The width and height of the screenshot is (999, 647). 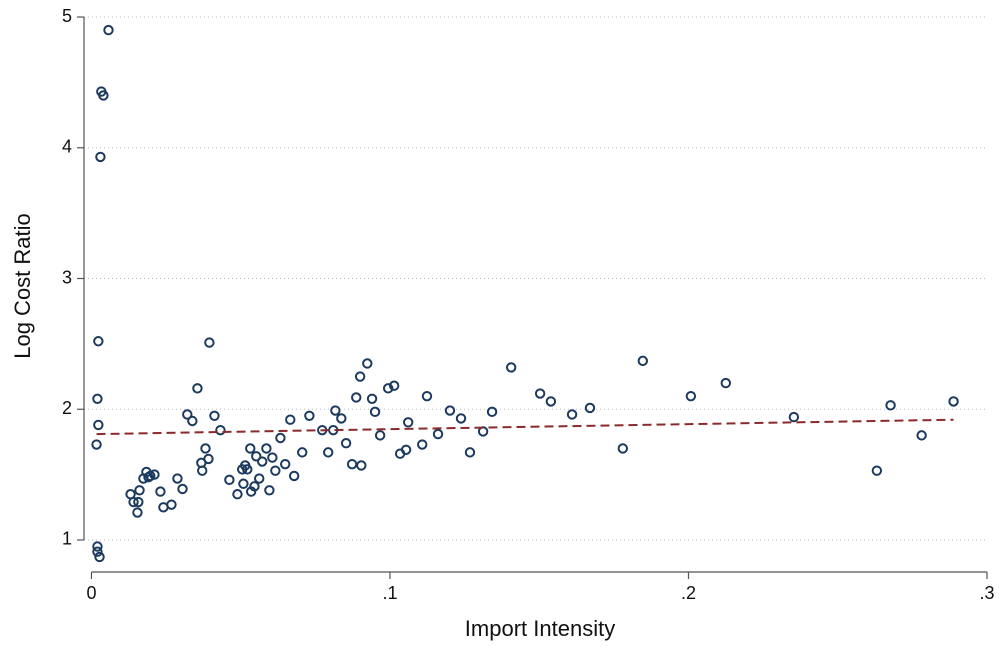 What do you see at coordinates (389, 593) in the screenshot?
I see `x-tick-label: .1` at bounding box center [389, 593].